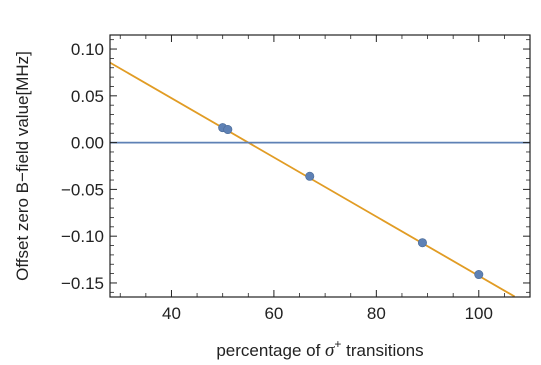 Image resolution: width=541 pixels, height=365 pixels. Describe the element at coordinates (330, 350) in the screenshot. I see `x-axis-label-symbol: σ` at that location.